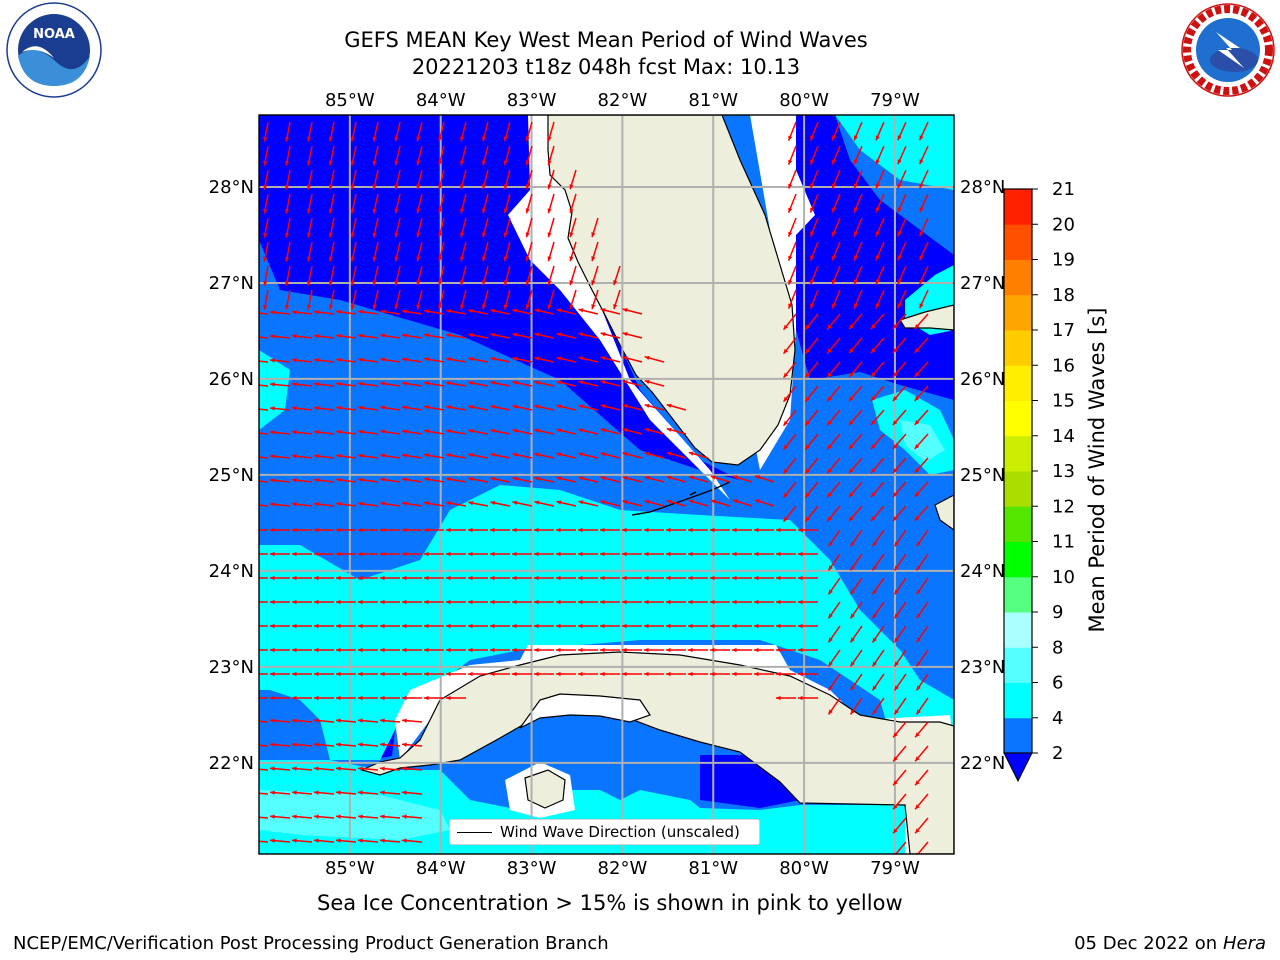 Image resolution: width=1280 pixels, height=960 pixels. What do you see at coordinates (1170, 943) in the screenshot?
I see `footer-date: 05 Dec 2022 on Hera` at bounding box center [1170, 943].